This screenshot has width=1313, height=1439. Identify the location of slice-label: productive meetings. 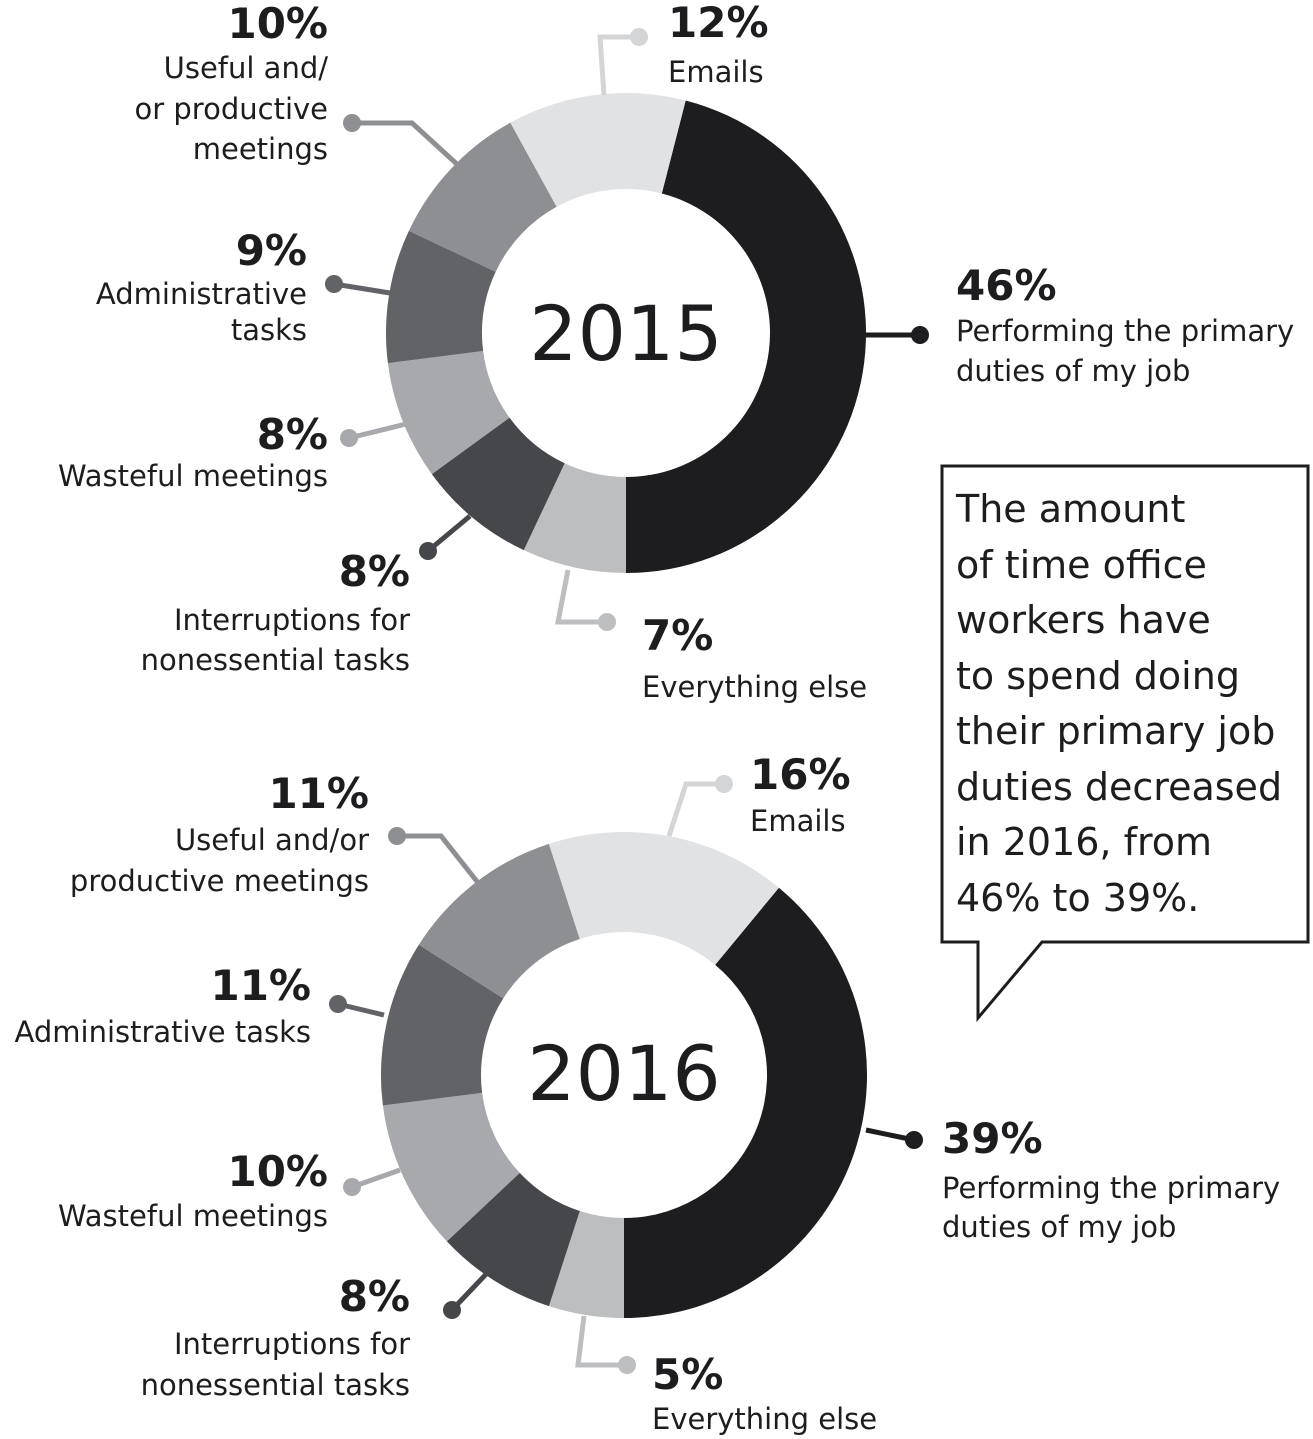
(219, 881).